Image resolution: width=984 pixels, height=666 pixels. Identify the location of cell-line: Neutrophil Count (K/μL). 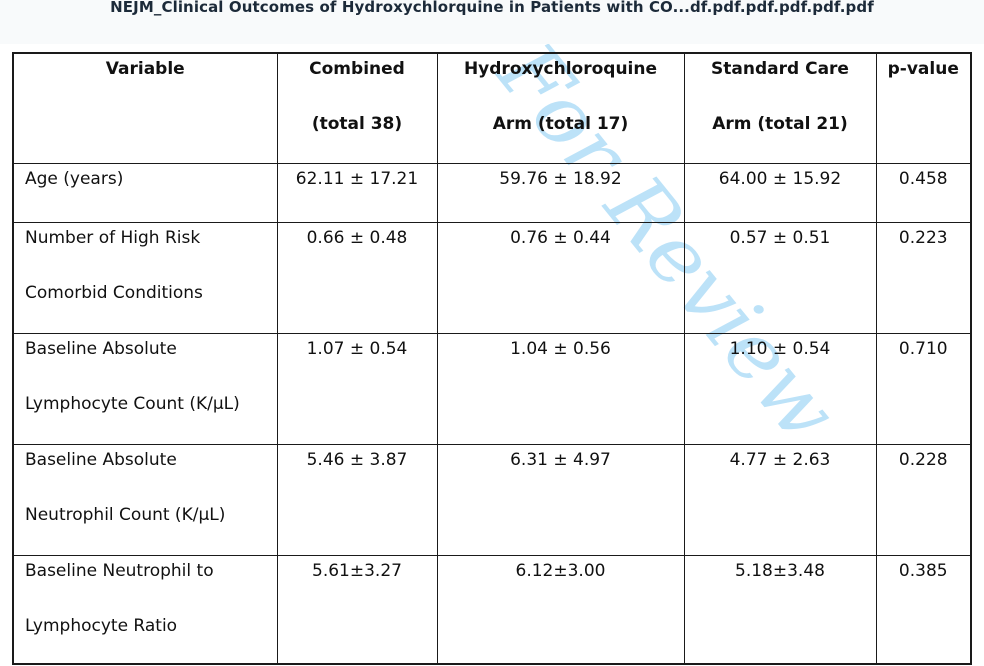
(125, 514).